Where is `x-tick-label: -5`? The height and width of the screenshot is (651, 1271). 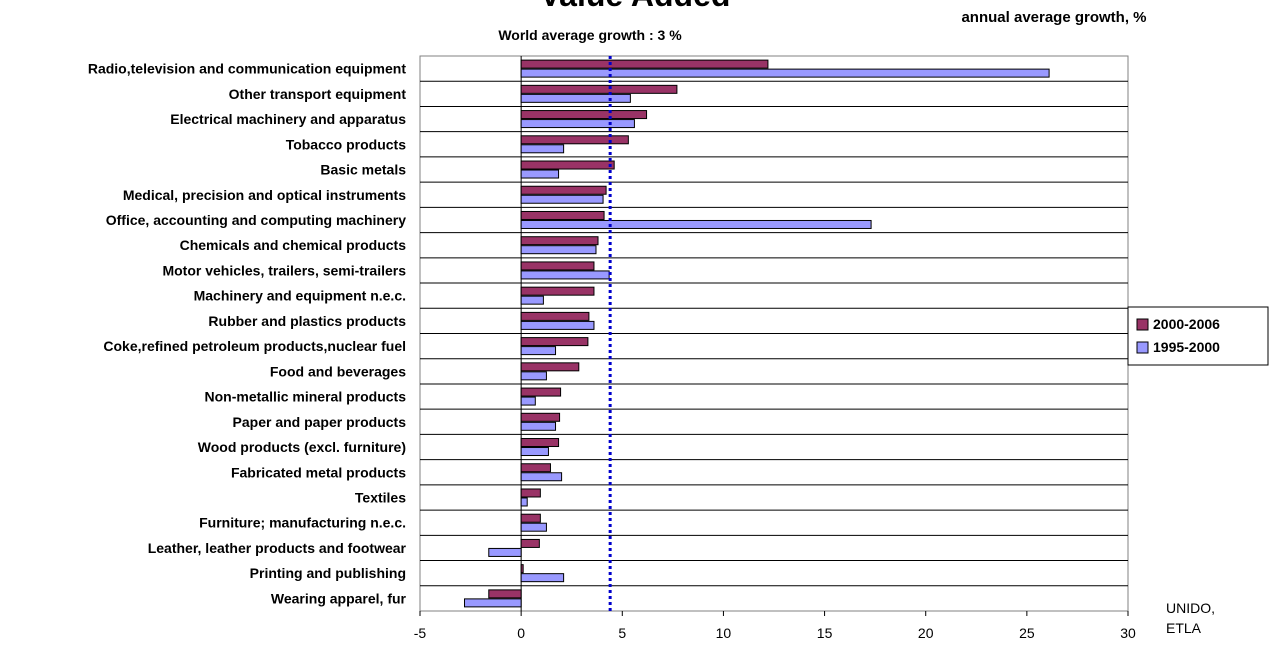 x-tick-label: -5 is located at coordinates (420, 633).